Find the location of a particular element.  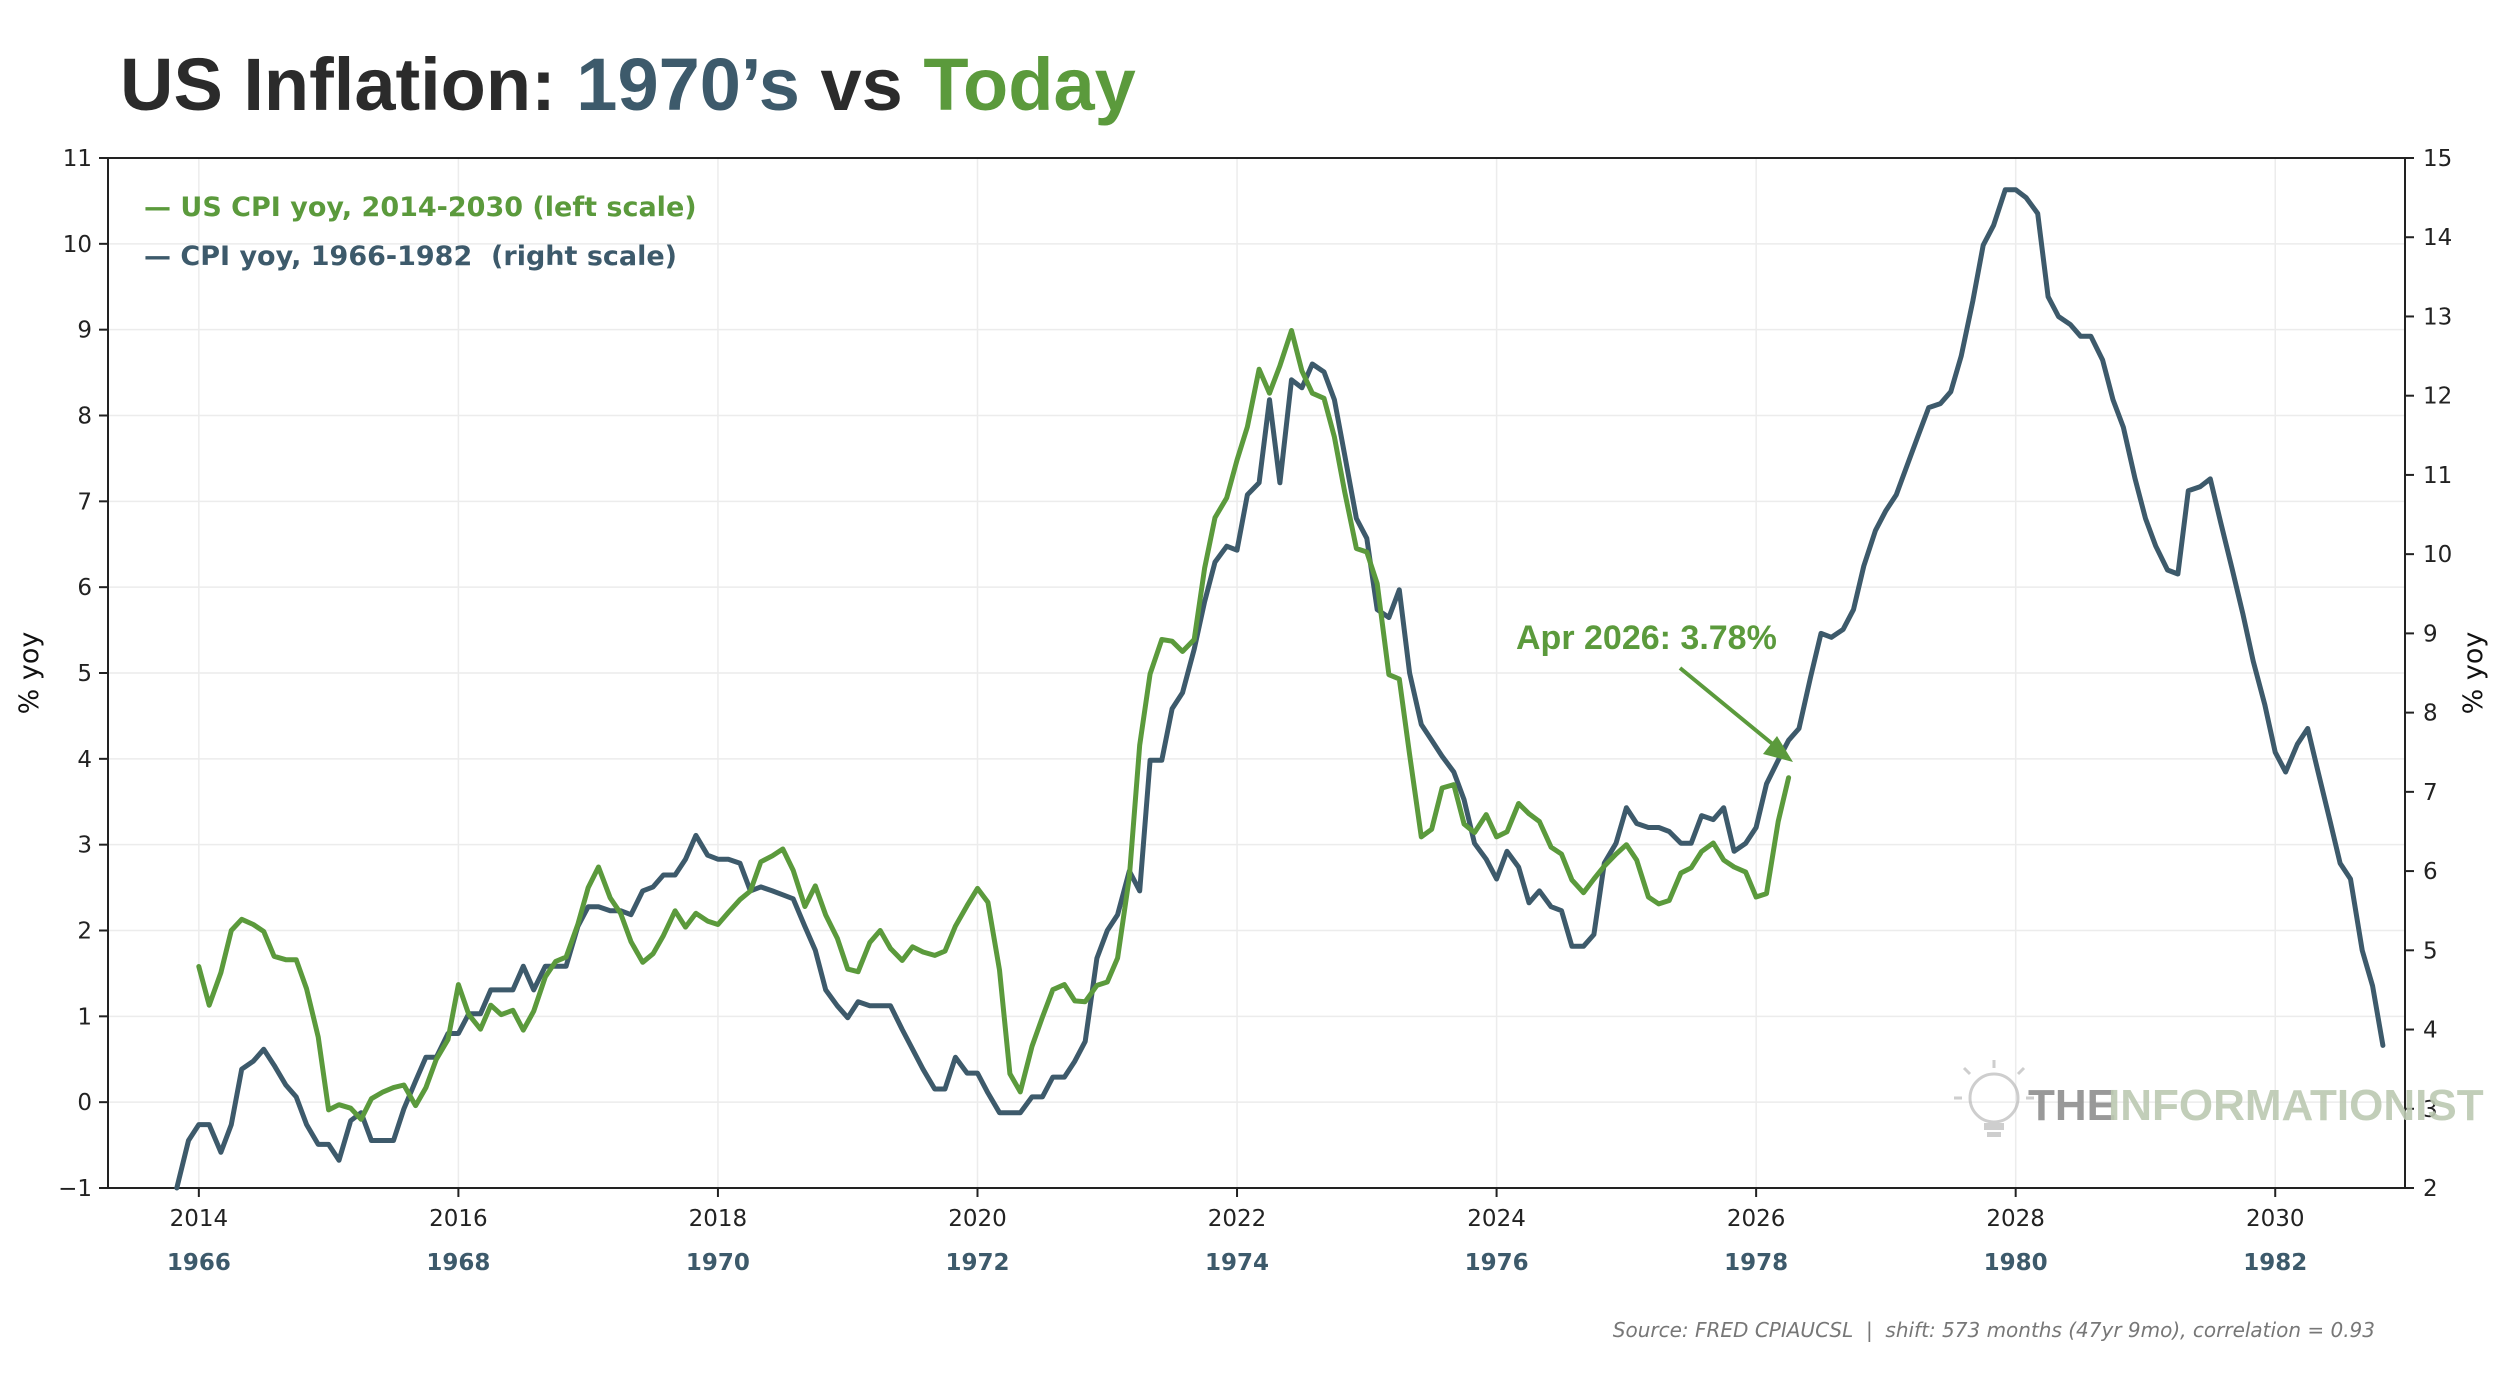

legend-item-seventies: — CPI yoy, 1966-1982 (right scale) is located at coordinates (410, 256).